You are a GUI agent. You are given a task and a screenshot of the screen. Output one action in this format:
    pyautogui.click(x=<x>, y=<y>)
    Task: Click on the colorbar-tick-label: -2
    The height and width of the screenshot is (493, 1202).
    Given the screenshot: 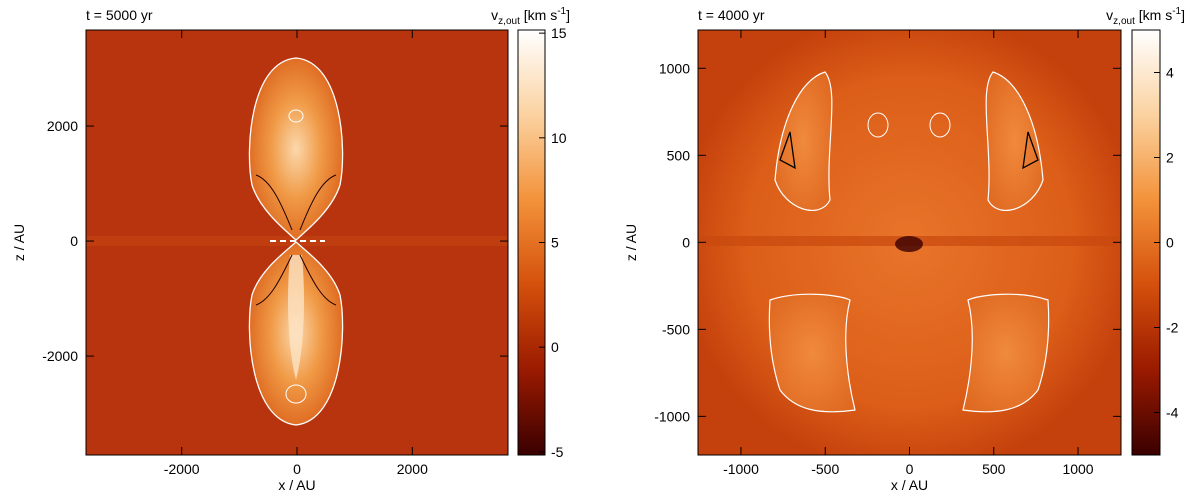 What is the action you would take?
    pyautogui.click(x=1172, y=328)
    